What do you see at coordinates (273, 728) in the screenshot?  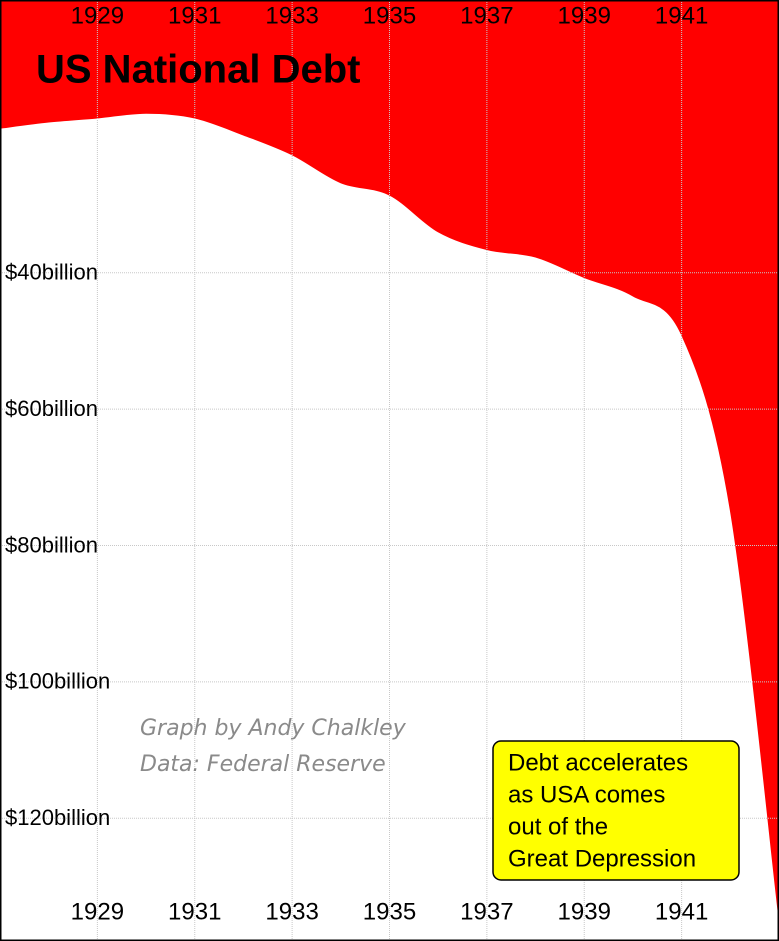 I see `credit: Graph by Andy Chalkley` at bounding box center [273, 728].